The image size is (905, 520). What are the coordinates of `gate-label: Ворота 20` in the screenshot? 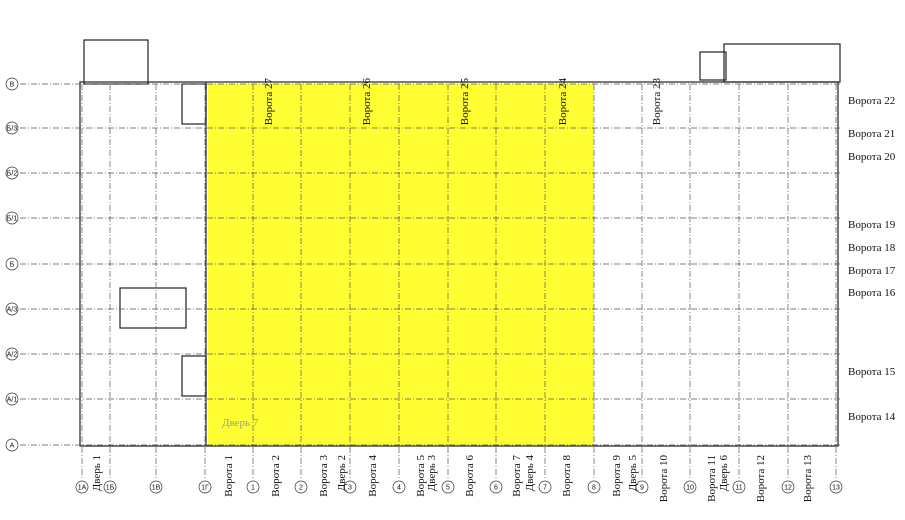 It's located at (872, 157).